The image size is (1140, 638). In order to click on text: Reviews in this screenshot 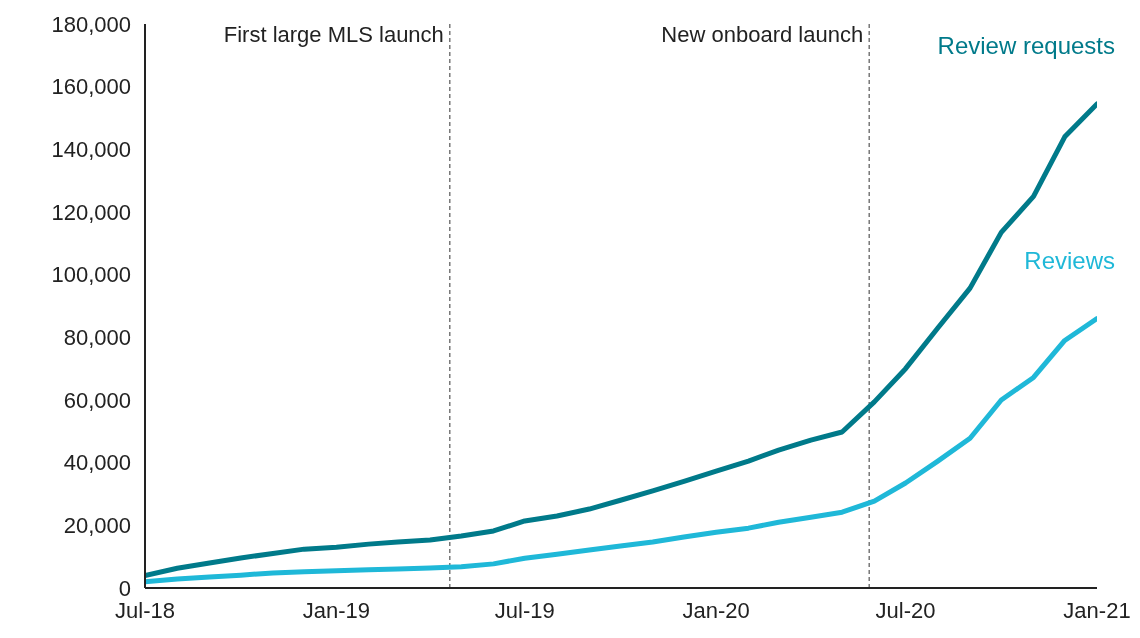, I will do `click(1069, 260)`.